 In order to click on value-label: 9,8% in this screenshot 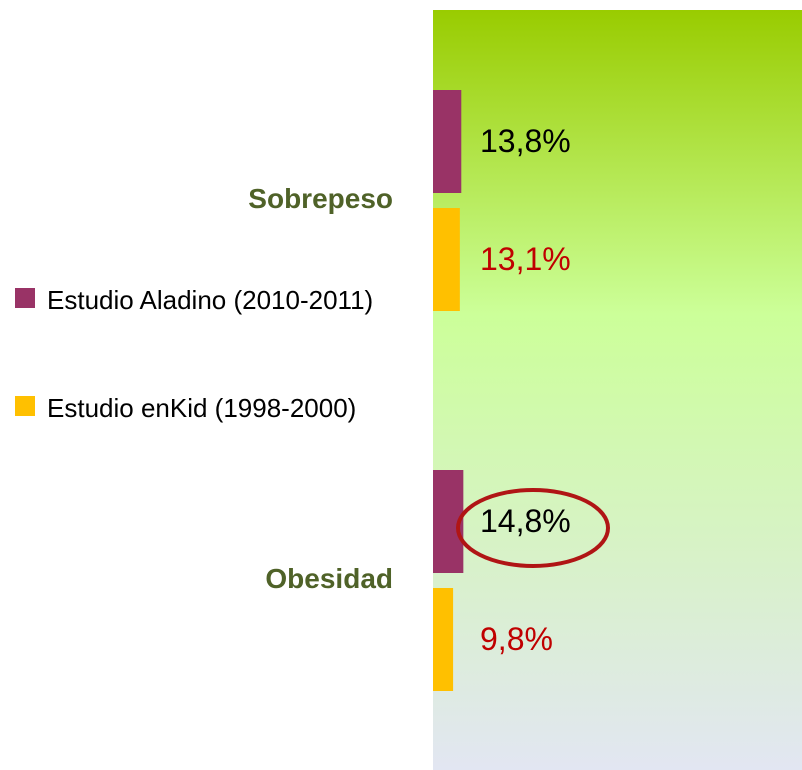, I will do `click(516, 639)`.